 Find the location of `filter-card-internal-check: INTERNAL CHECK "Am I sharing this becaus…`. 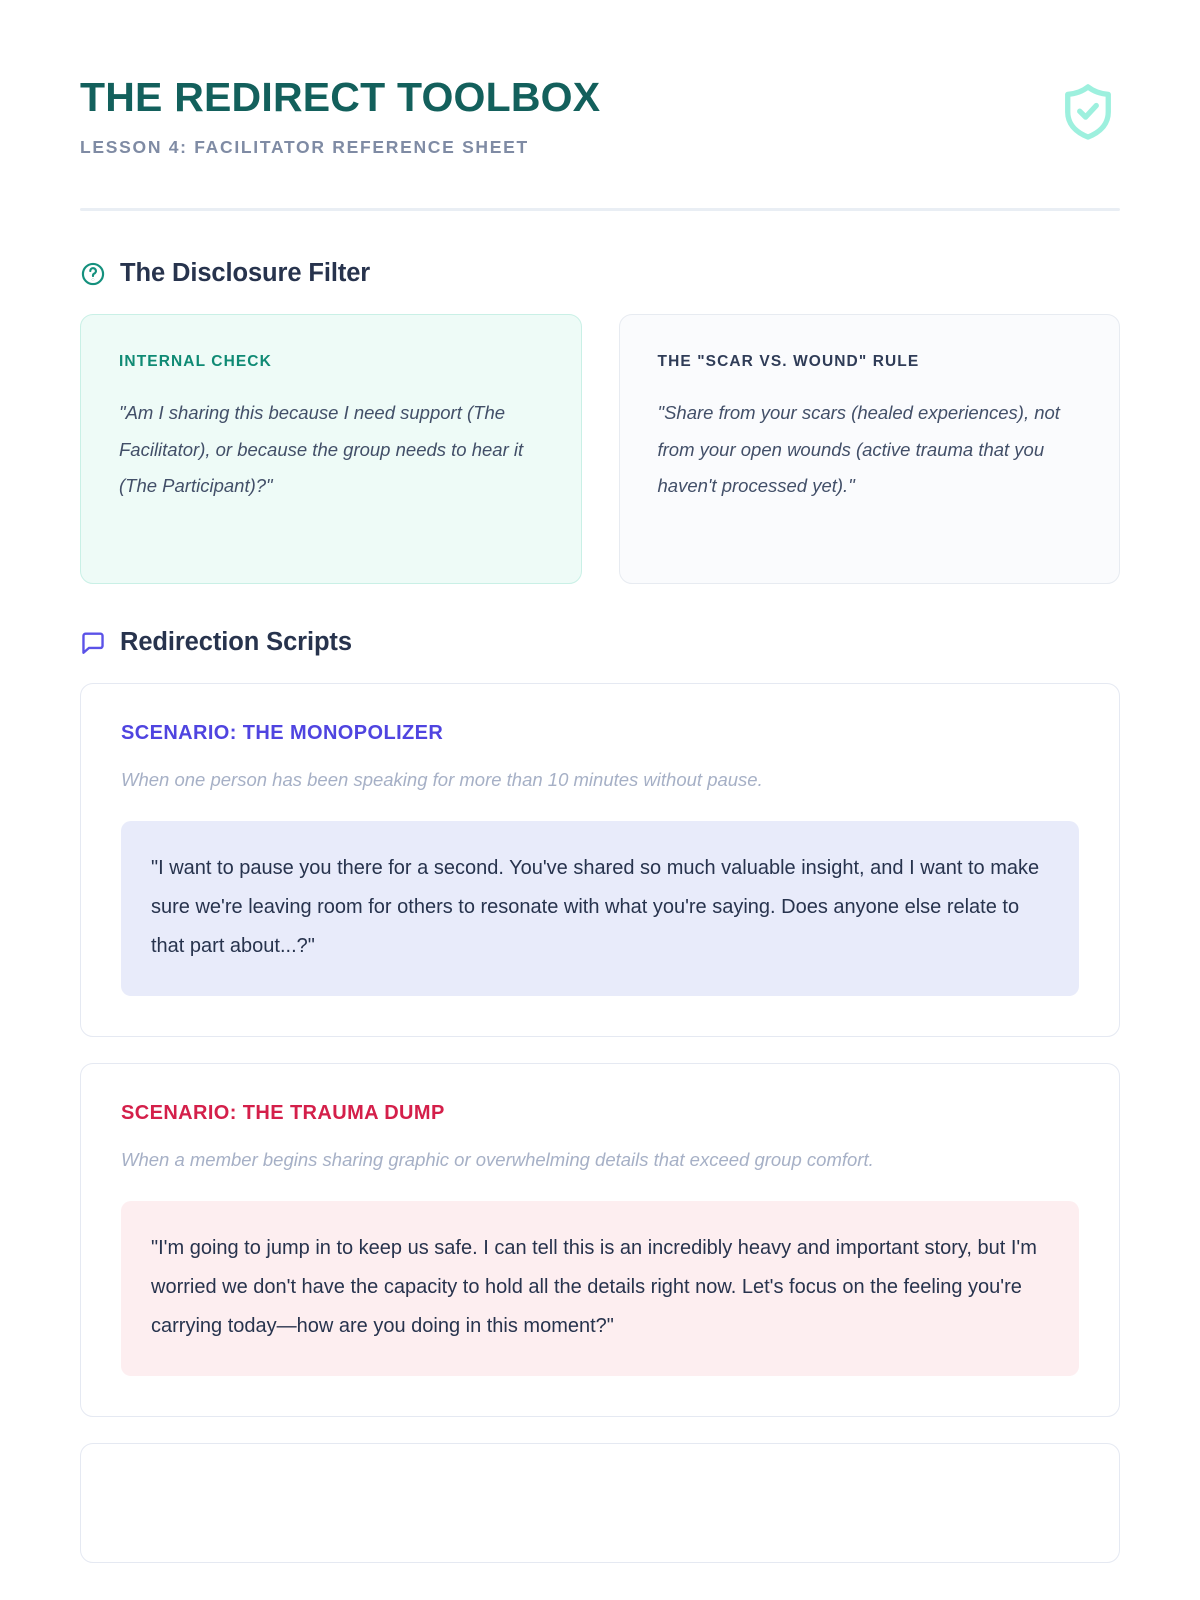

filter-card-internal-check: INTERNAL CHECK "Am I sharing this becaus… is located at coordinates (331, 449).